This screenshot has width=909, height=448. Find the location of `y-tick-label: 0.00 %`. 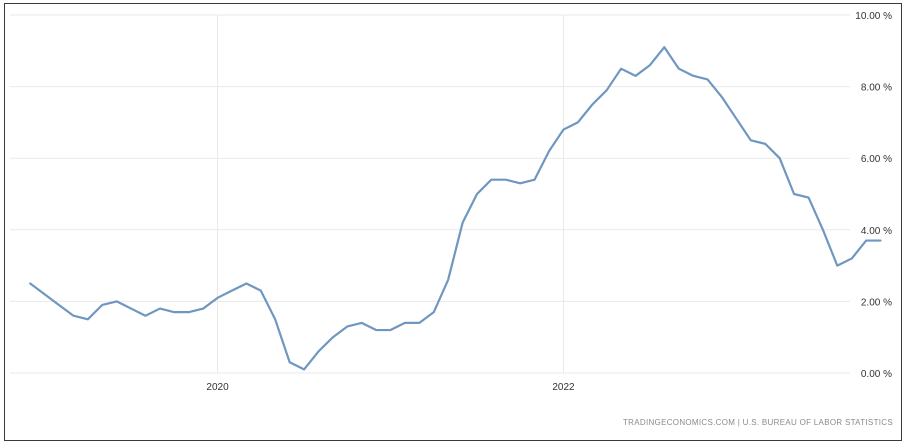

y-tick-label: 0.00 % is located at coordinates (876, 374).